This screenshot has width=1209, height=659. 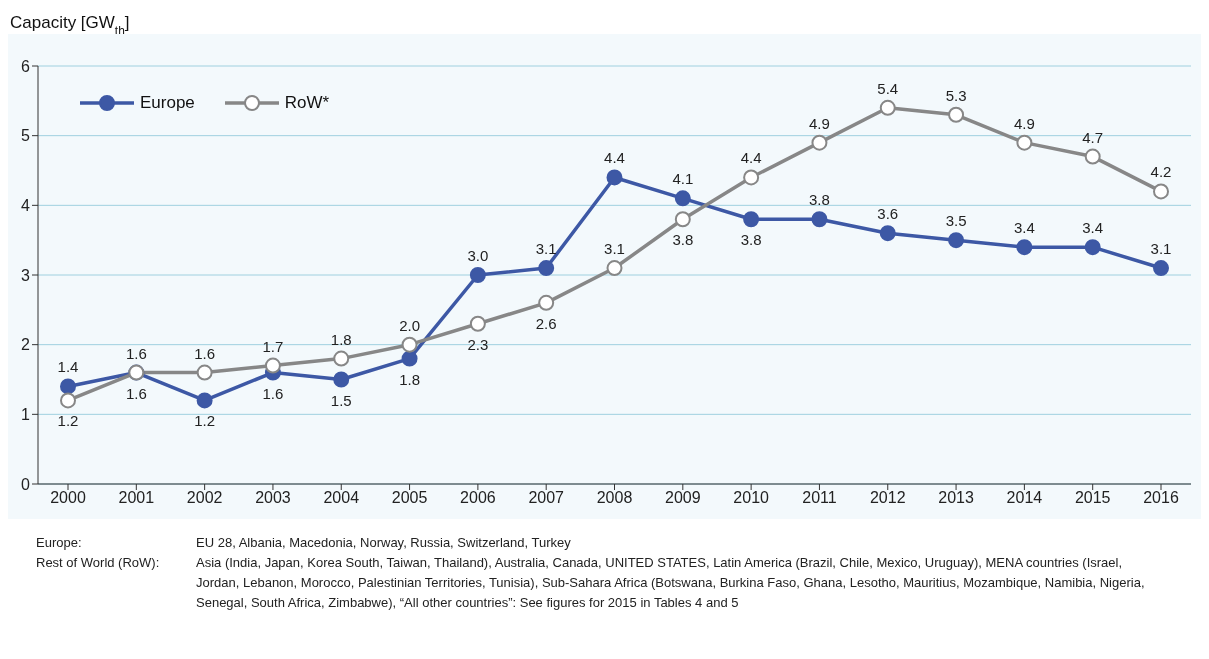 I want to click on data-label: 3.6, so click(x=888, y=214).